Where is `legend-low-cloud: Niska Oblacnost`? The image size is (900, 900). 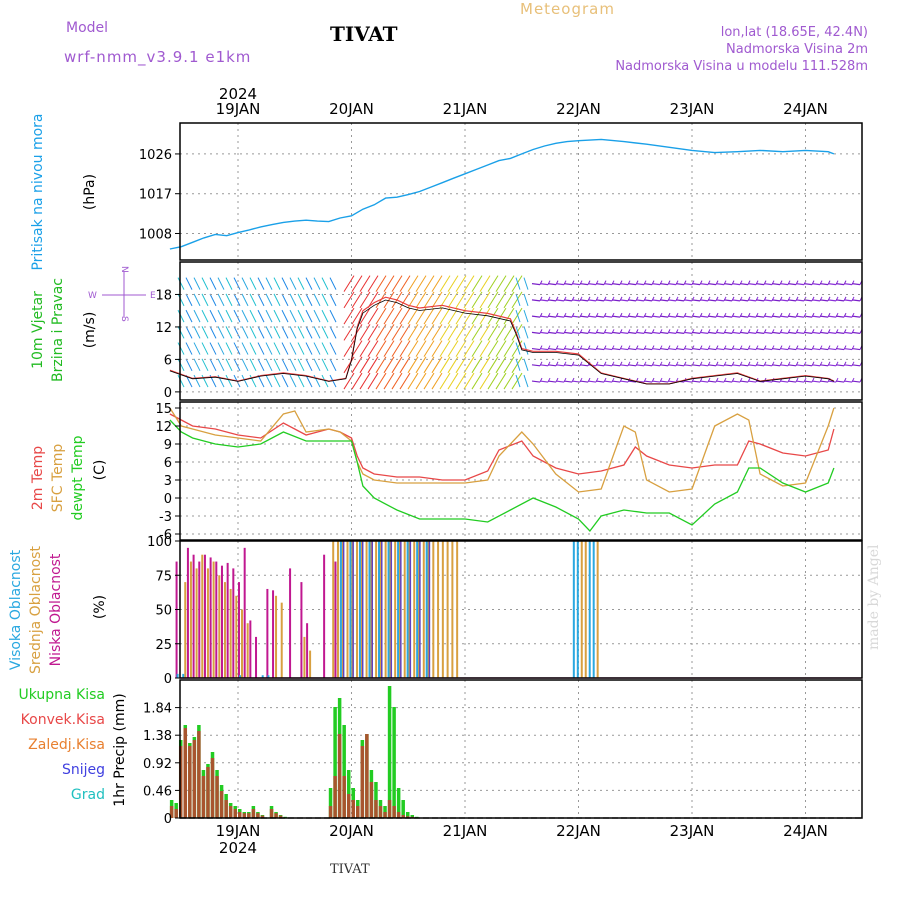
legend-low-cloud: Niska Oblacnost is located at coordinates (56, 609).